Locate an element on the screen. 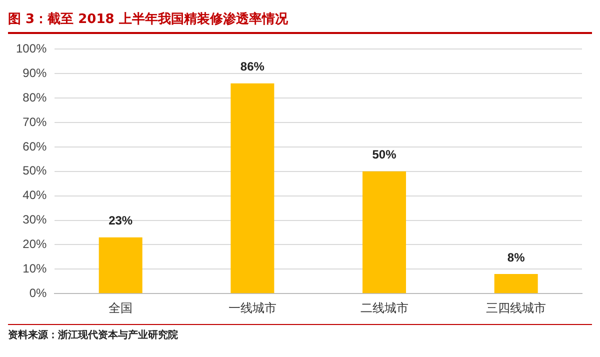 The image size is (600, 357). y-tick-label: 40% is located at coordinates (35, 195).